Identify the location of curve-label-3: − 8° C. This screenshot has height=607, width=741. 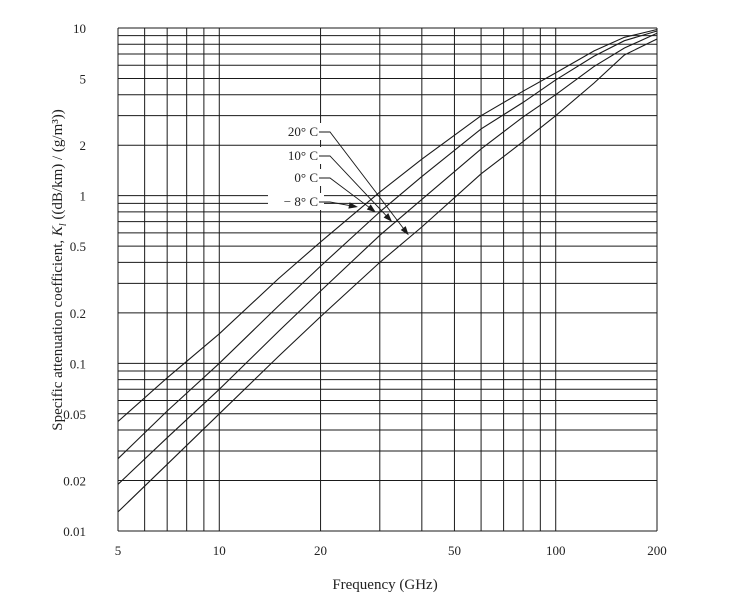
(301, 201).